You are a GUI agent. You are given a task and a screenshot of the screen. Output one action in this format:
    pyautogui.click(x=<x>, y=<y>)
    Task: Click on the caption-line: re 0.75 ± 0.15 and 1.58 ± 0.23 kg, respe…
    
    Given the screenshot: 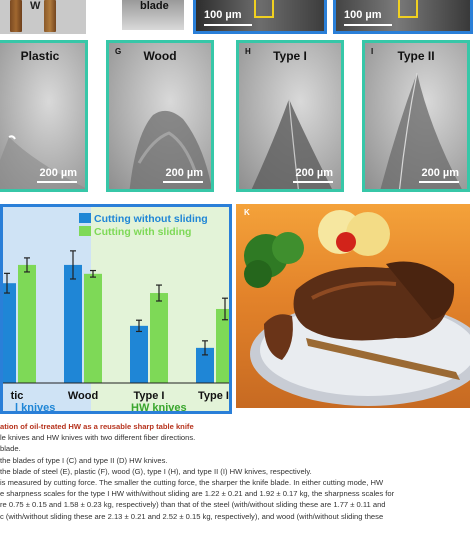 What is the action you would take?
    pyautogui.click(x=193, y=505)
    